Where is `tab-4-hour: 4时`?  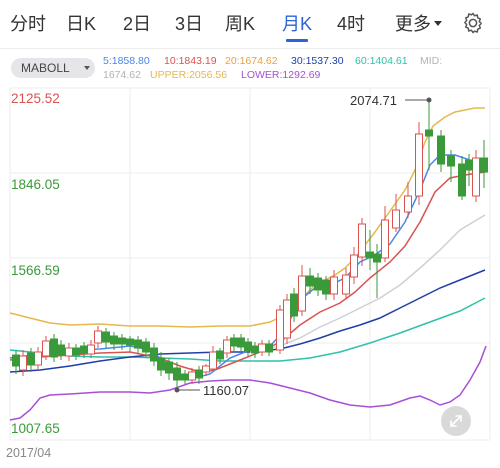
tab-4-hour: 4时 is located at coordinates (351, 24).